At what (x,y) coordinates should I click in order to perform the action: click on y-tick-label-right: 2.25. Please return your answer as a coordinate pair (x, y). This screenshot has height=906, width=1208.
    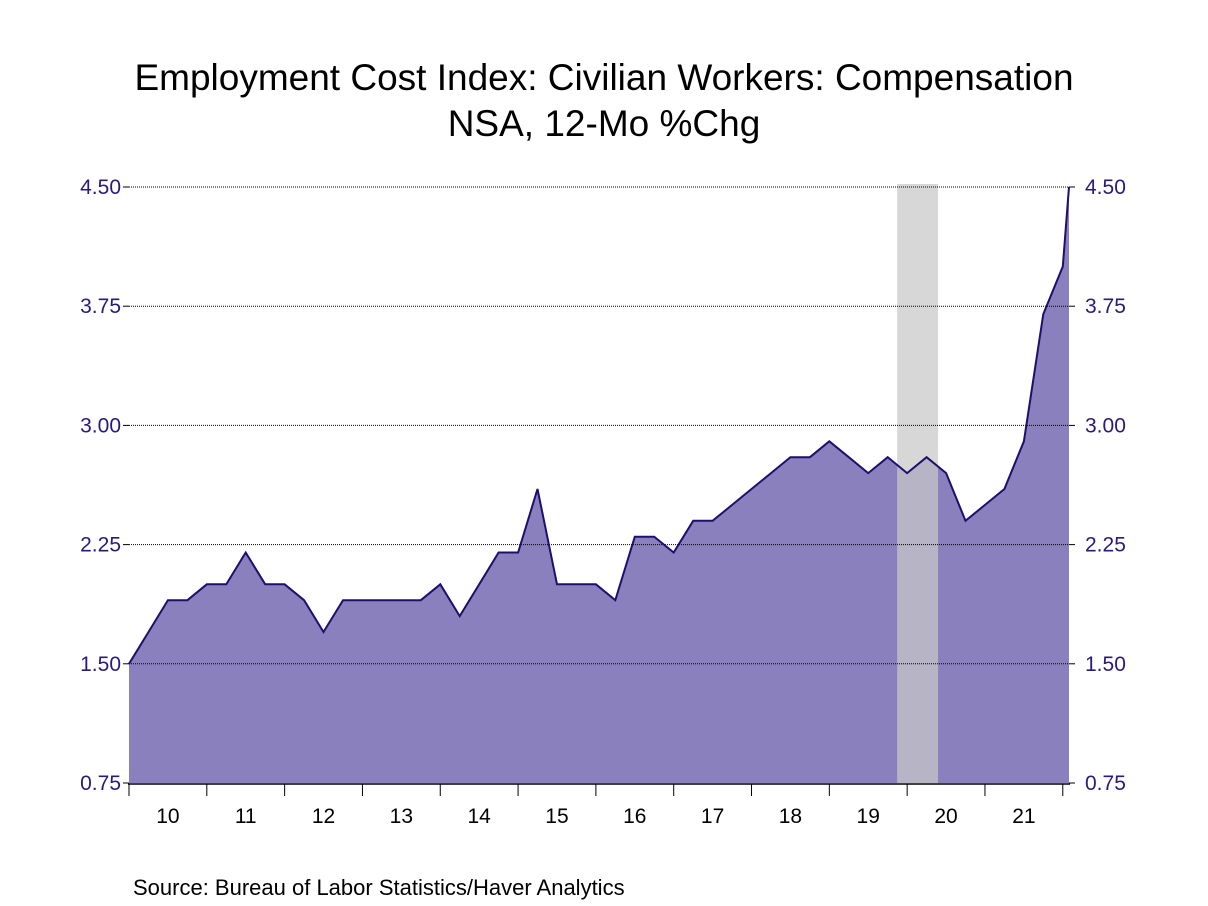
    Looking at the image, I should click on (1105, 545).